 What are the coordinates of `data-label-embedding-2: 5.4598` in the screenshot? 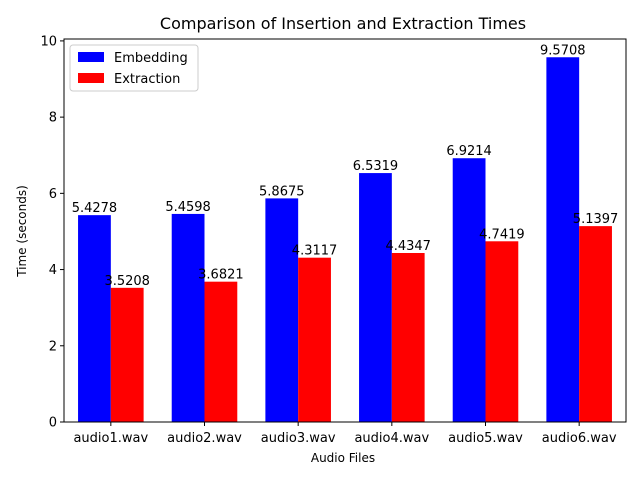 It's located at (188, 207).